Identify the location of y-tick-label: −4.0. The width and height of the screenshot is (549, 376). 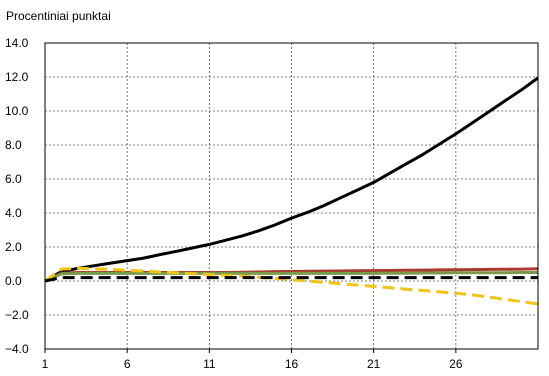
(17, 349).